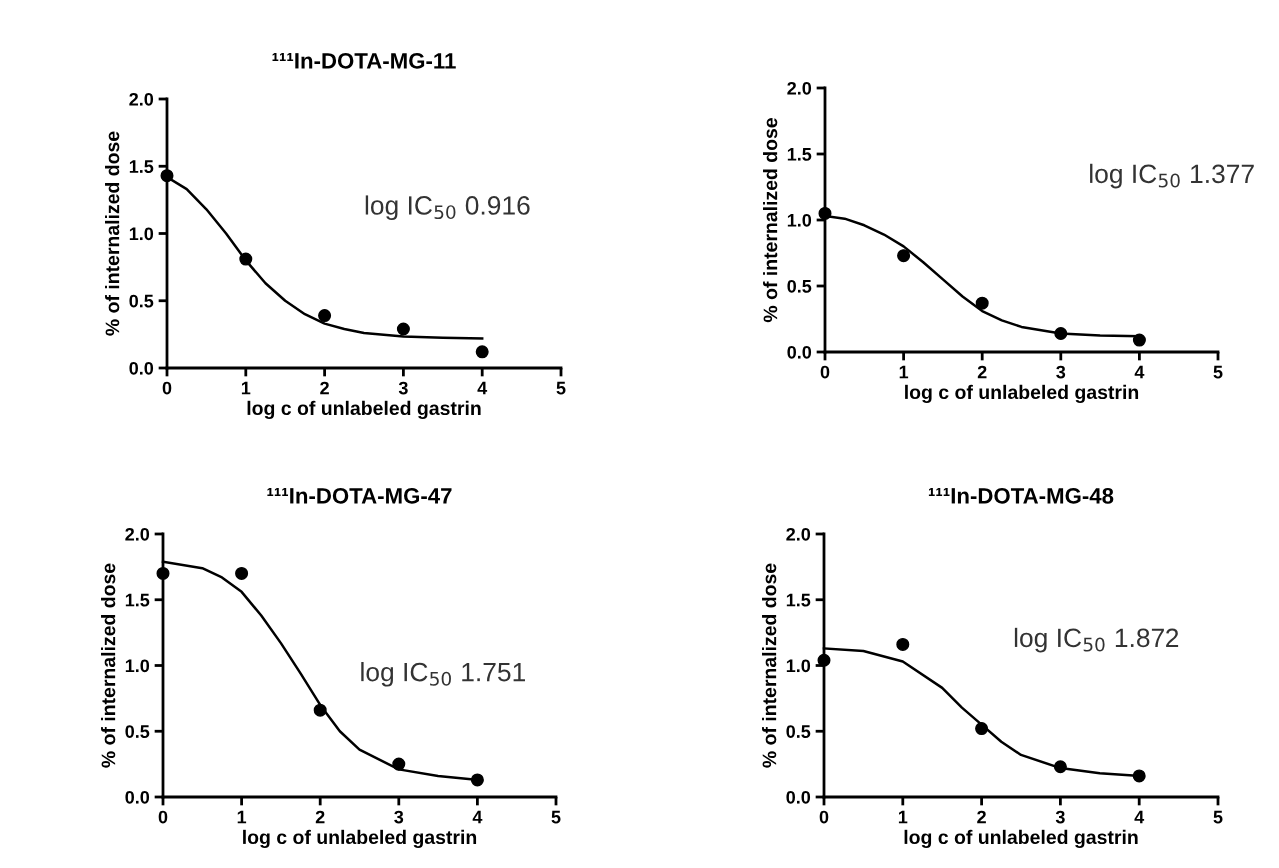 Image resolution: width=1279 pixels, height=868 pixels. What do you see at coordinates (447, 208) in the screenshot?
I see `annotation: log IC$_{50}$ 0.916` at bounding box center [447, 208].